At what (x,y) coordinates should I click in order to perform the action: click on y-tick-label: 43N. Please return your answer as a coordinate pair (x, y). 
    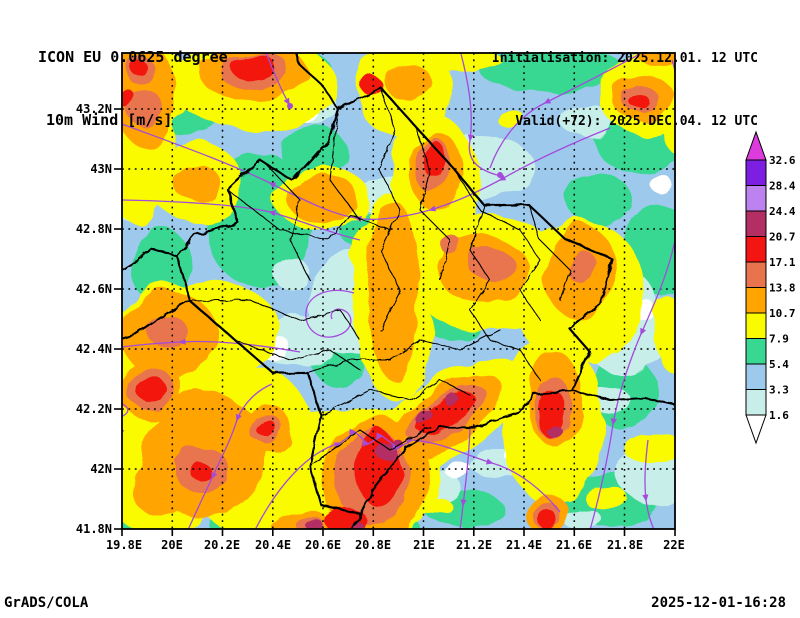
    Looking at the image, I should click on (101, 169).